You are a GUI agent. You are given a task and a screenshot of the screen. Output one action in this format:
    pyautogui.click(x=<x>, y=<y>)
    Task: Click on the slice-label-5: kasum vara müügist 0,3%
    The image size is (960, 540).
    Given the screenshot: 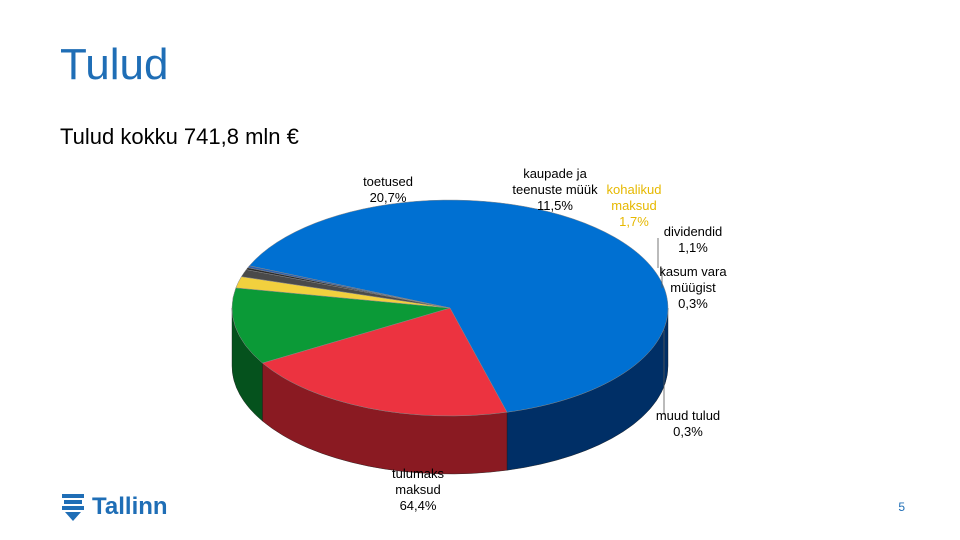 What is the action you would take?
    pyautogui.click(x=693, y=287)
    